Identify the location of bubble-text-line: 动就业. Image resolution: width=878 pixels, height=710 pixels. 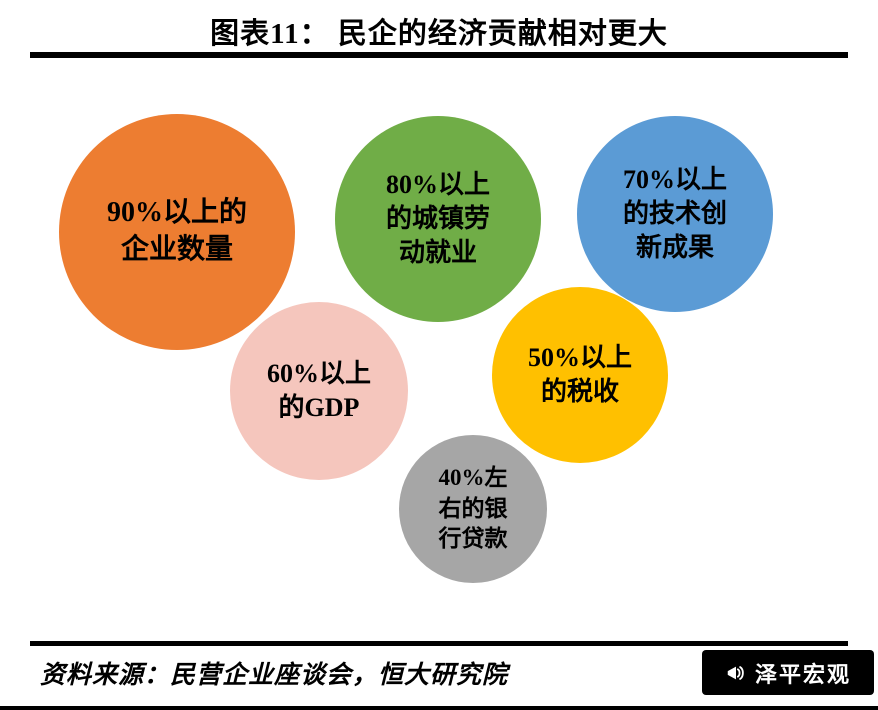
(437, 253).